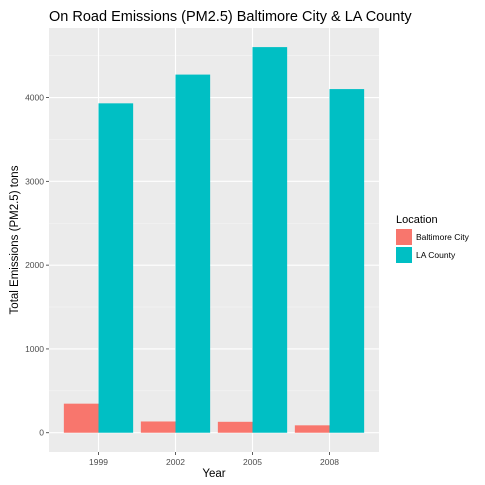 This screenshot has height=485, width=485. I want to click on x-tick-label: 2002, so click(175, 462).